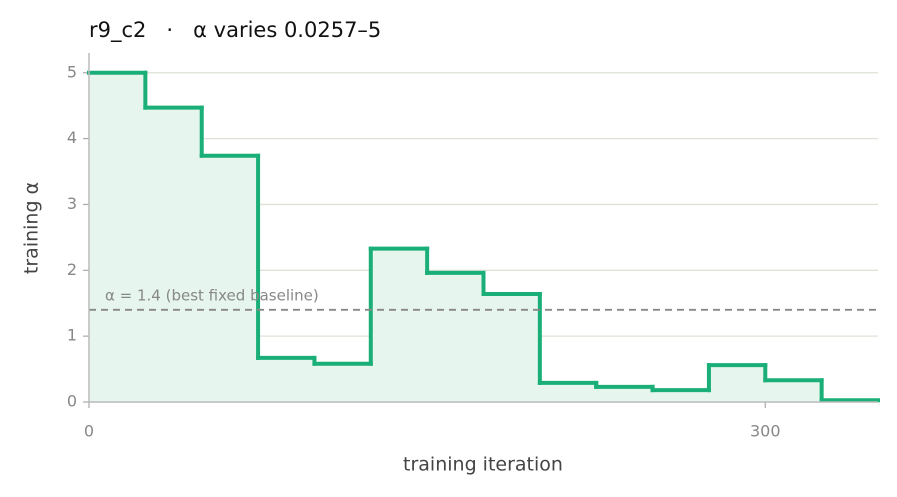  What do you see at coordinates (72, 137) in the screenshot?
I see `y-tick-label: 4` at bounding box center [72, 137].